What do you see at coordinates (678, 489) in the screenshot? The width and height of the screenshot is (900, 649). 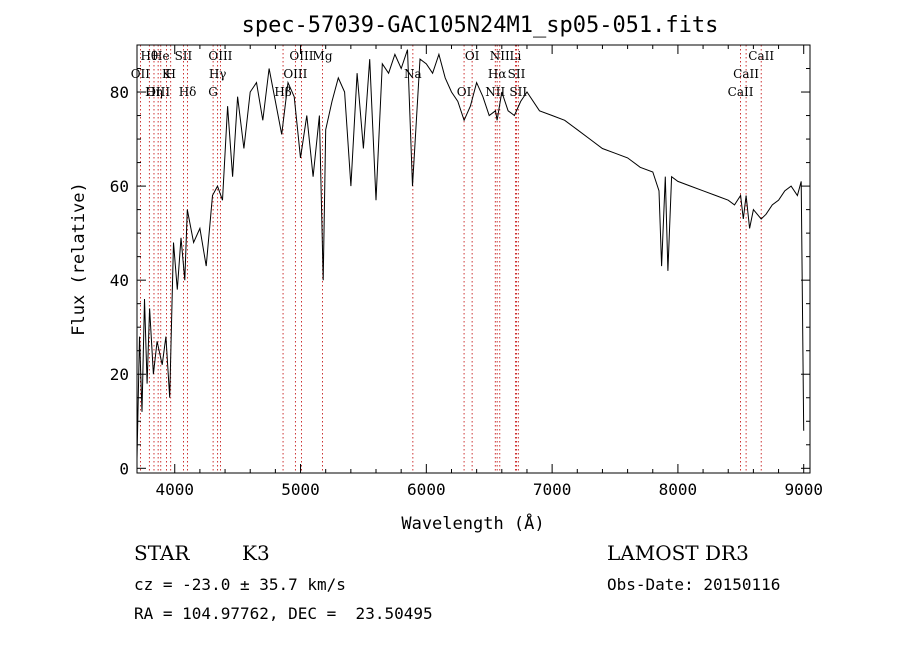 I see `x-tick-label: 8000` at bounding box center [678, 489].